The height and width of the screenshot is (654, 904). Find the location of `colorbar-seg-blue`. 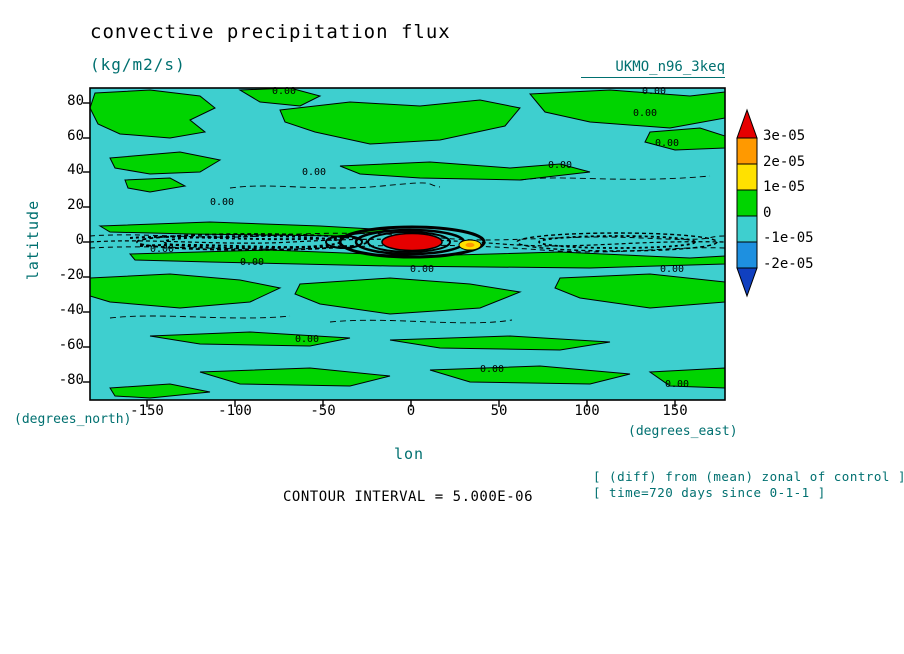

colorbar-seg-blue is located at coordinates (747, 255).